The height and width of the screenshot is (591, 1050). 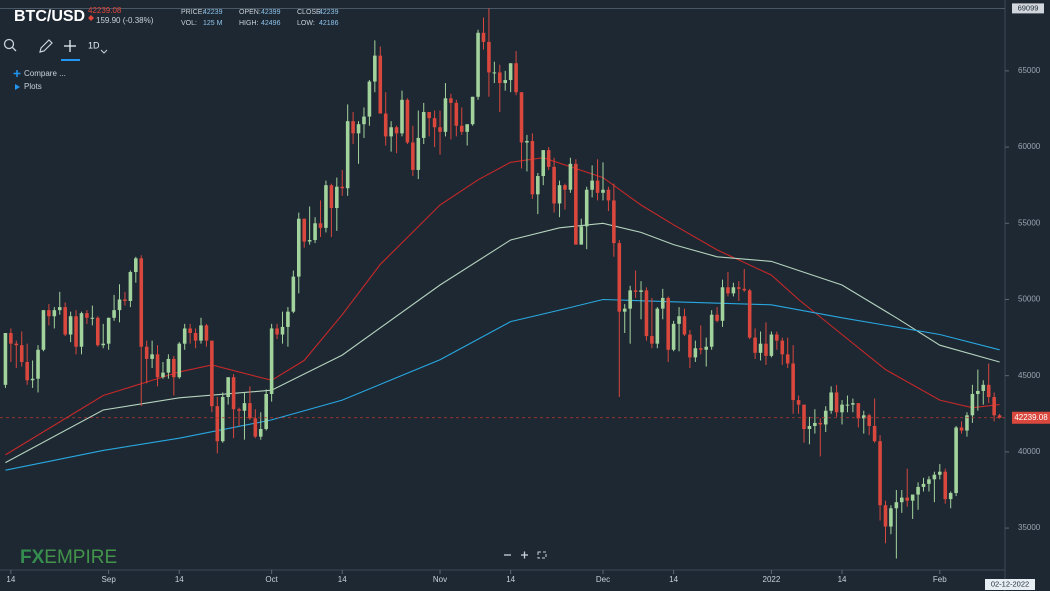 I want to click on interval: 1D, so click(x=94, y=45).